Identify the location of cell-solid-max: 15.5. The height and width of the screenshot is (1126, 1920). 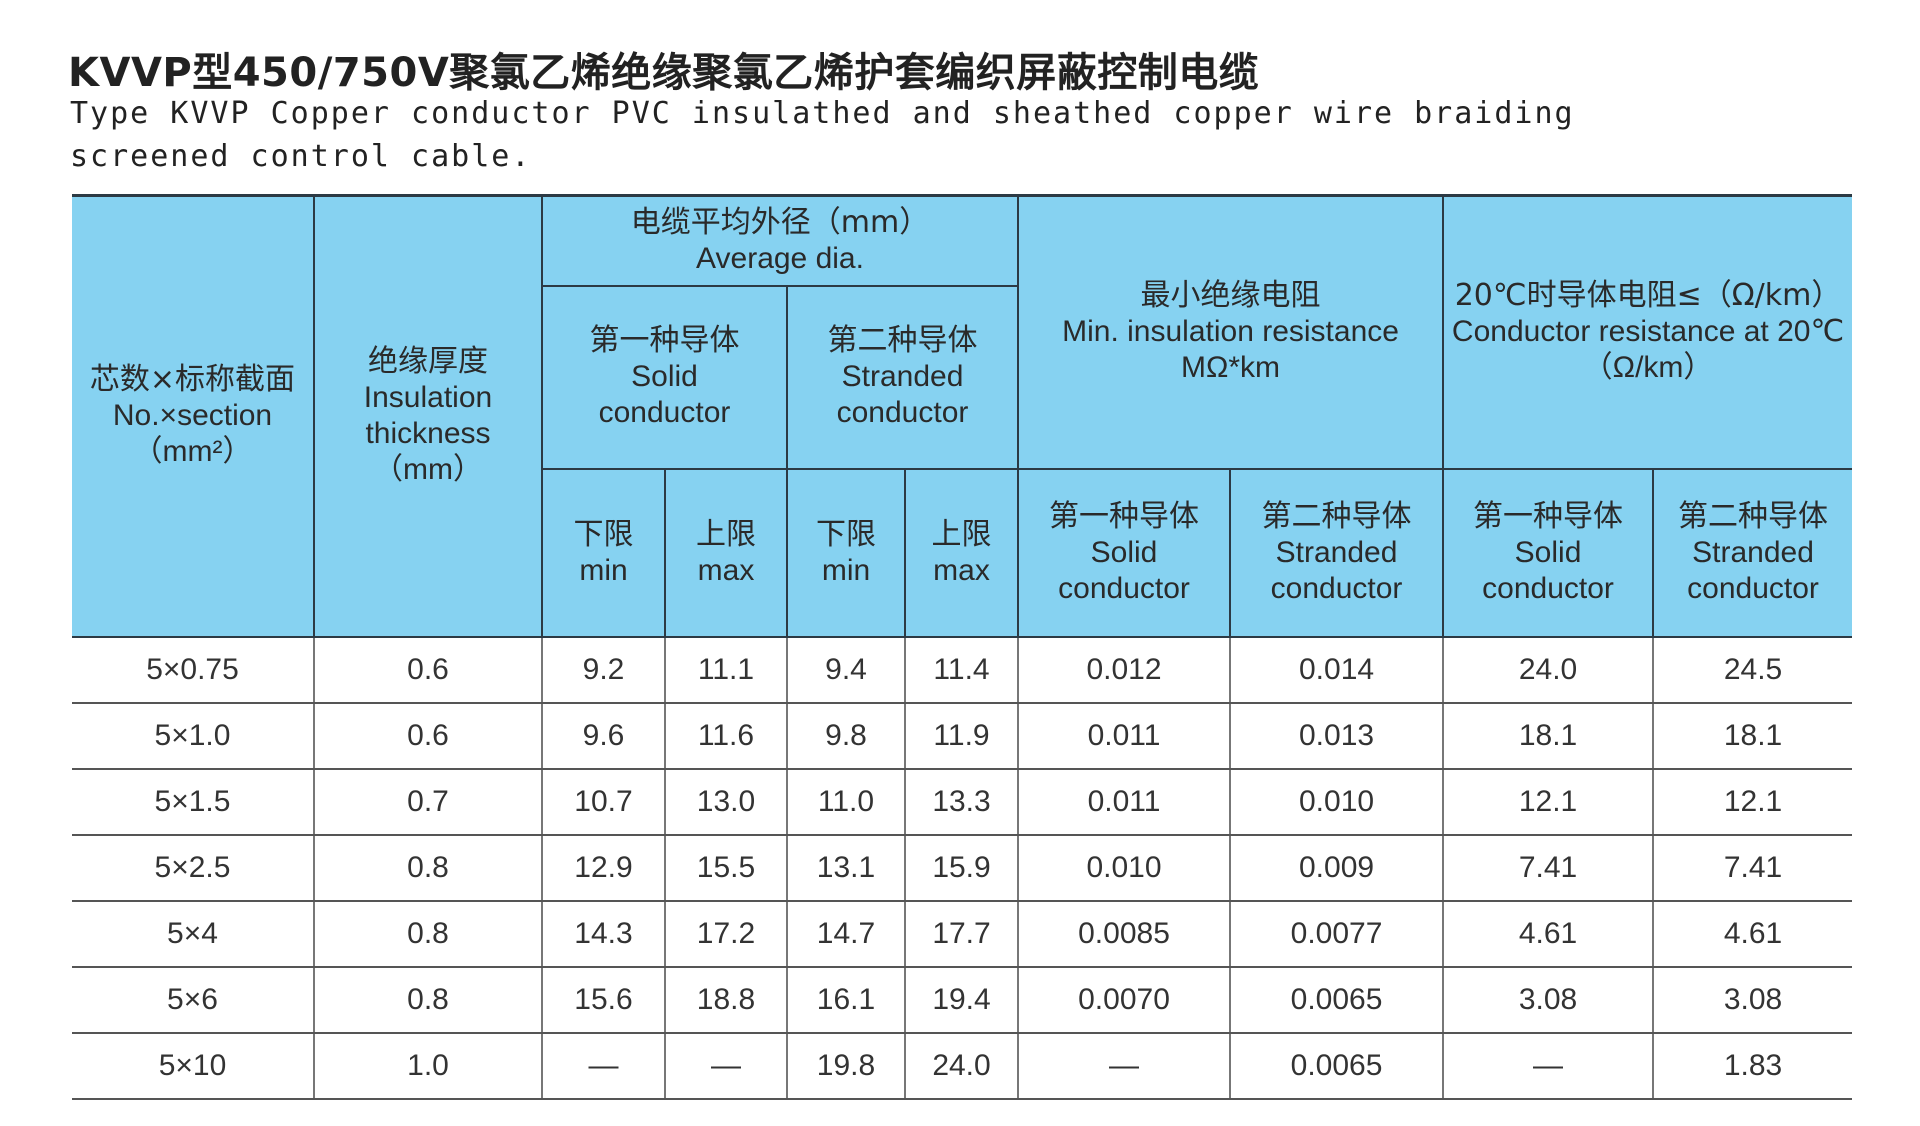
(725, 868).